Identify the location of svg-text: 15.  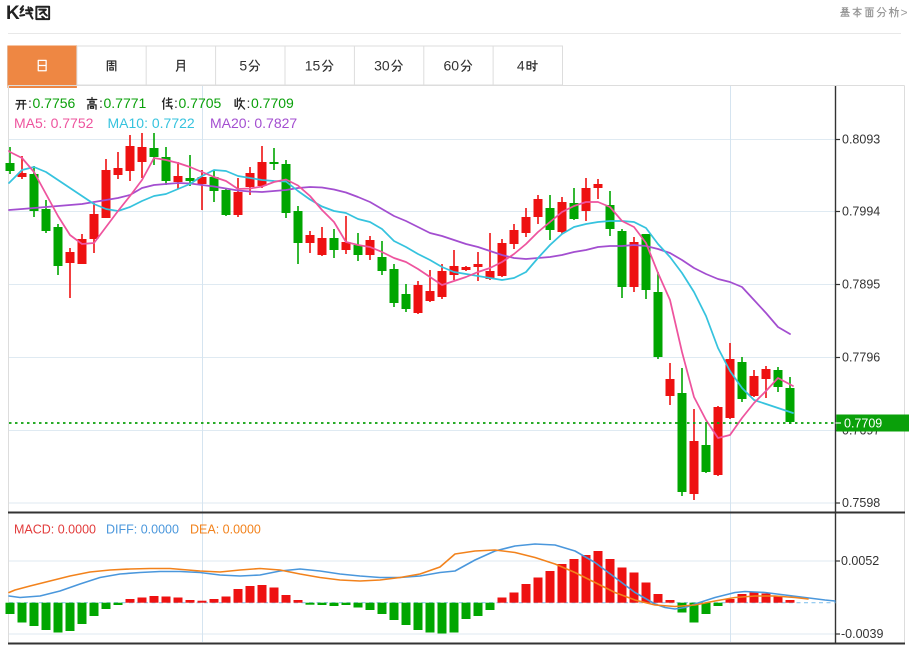
(313, 66).